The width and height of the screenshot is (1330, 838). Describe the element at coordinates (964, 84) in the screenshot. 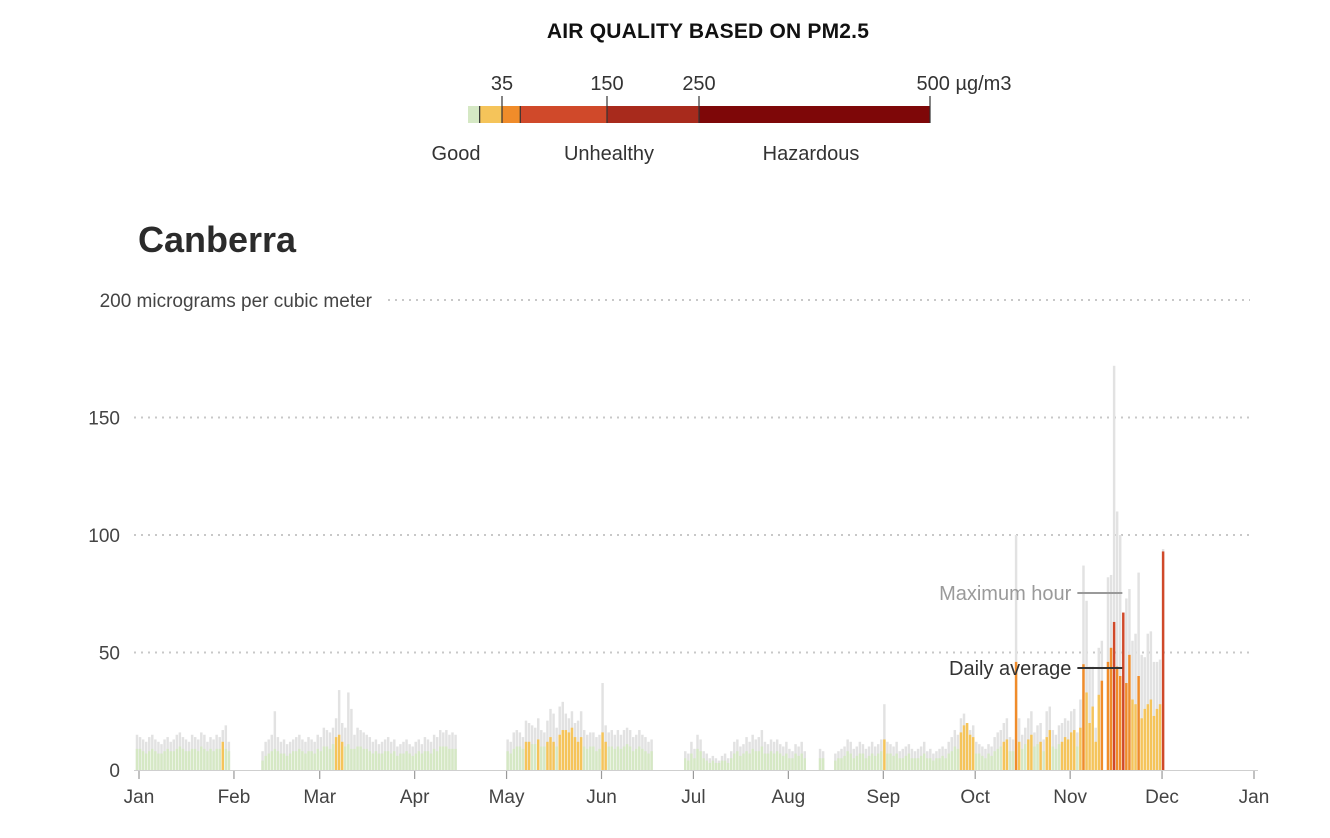

I see `scale-tick-label: 500 µg/m3` at that location.